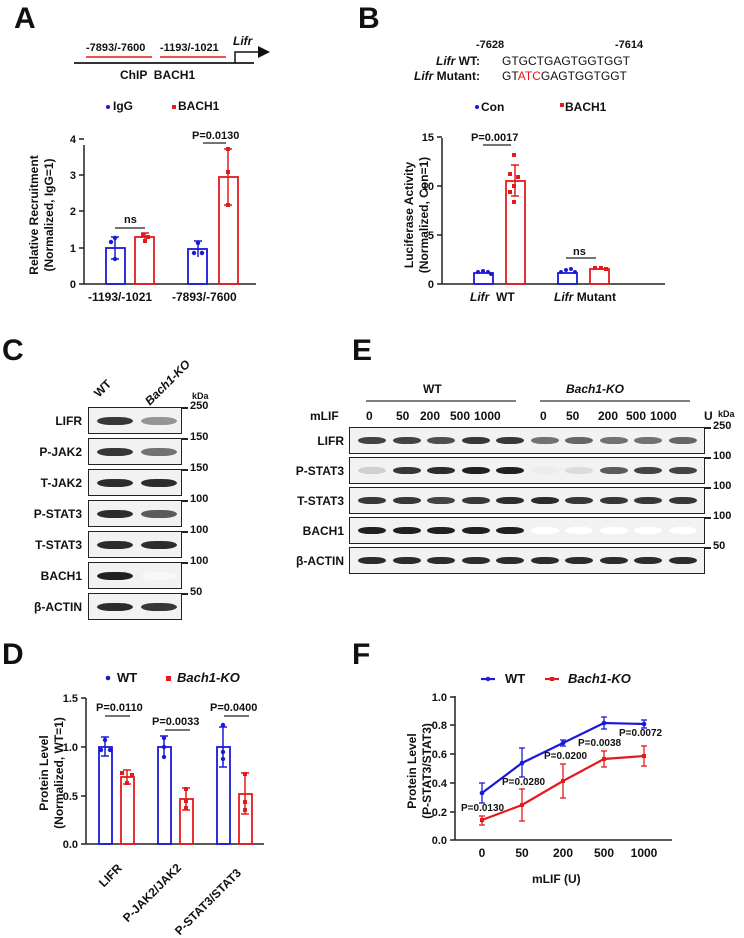 This screenshot has height=938, width=744. What do you see at coordinates (636, 416) in the screenshot?
I see `dose-label: 500` at bounding box center [636, 416].